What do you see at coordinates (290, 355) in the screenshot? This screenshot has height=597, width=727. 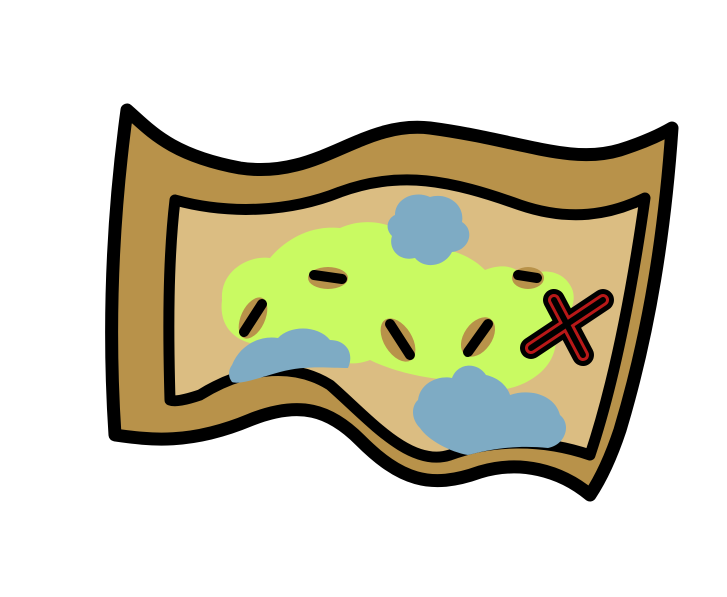 I see `map-water-left` at bounding box center [290, 355].